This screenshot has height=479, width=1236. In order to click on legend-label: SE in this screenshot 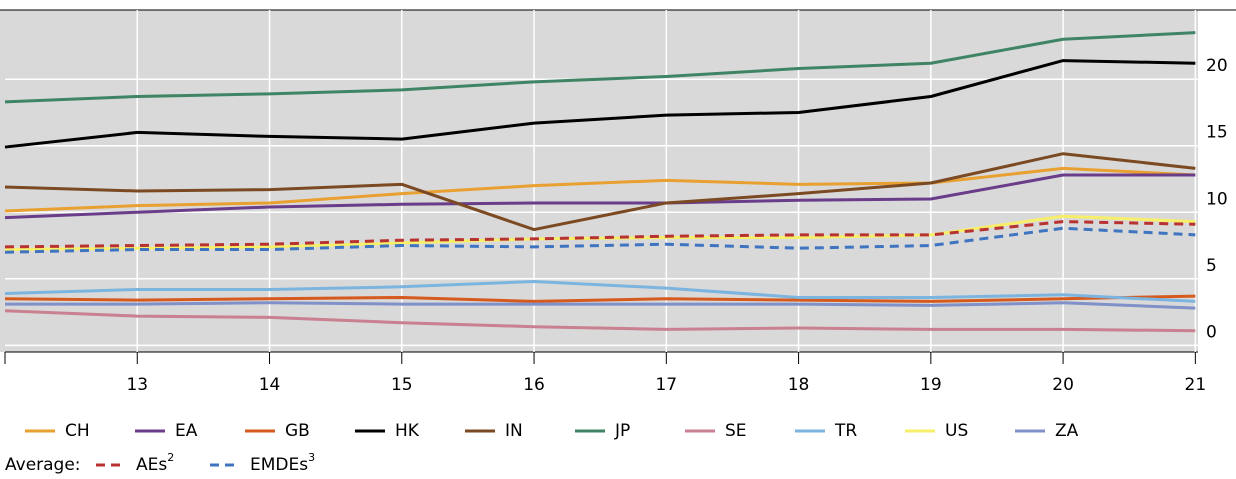, I will do `click(736, 431)`.